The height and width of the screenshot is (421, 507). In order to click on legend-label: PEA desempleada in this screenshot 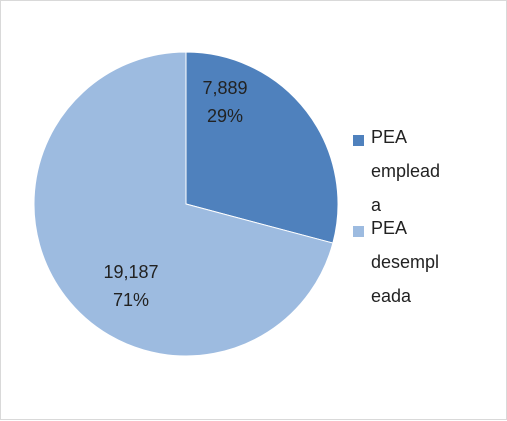, I will do `click(405, 262)`.